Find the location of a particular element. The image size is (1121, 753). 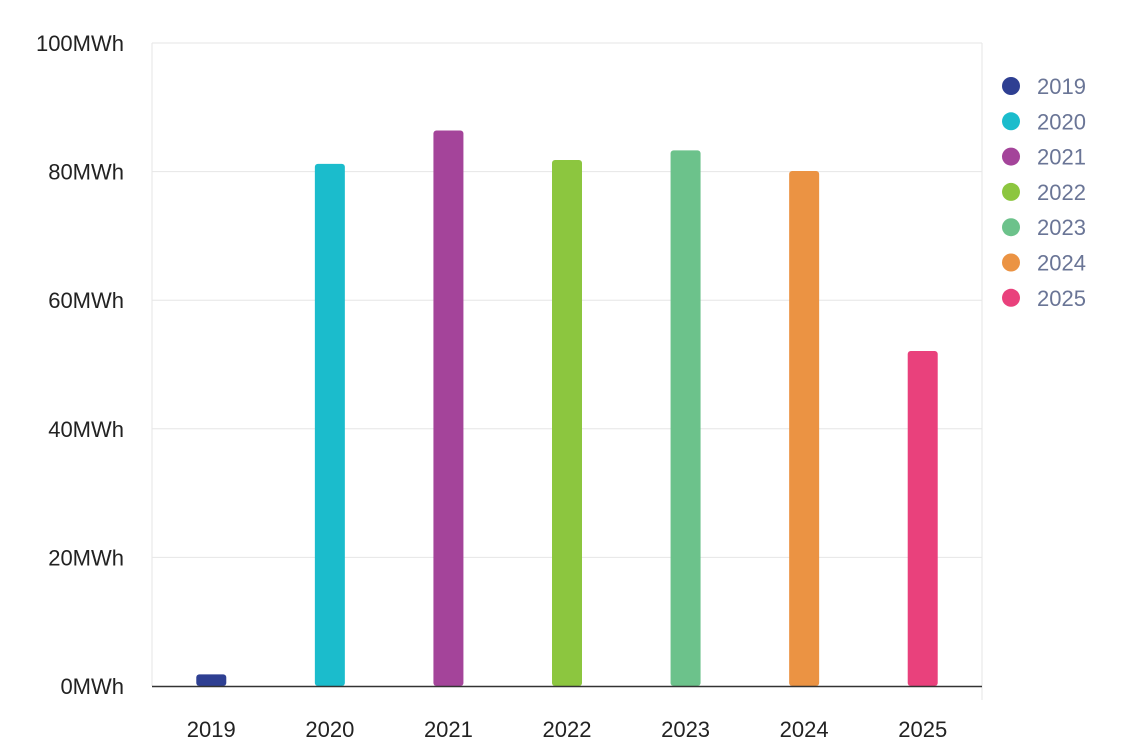

legend: 2019 2020 2021 2022 2023 2024 2025 is located at coordinates (1044, 192).